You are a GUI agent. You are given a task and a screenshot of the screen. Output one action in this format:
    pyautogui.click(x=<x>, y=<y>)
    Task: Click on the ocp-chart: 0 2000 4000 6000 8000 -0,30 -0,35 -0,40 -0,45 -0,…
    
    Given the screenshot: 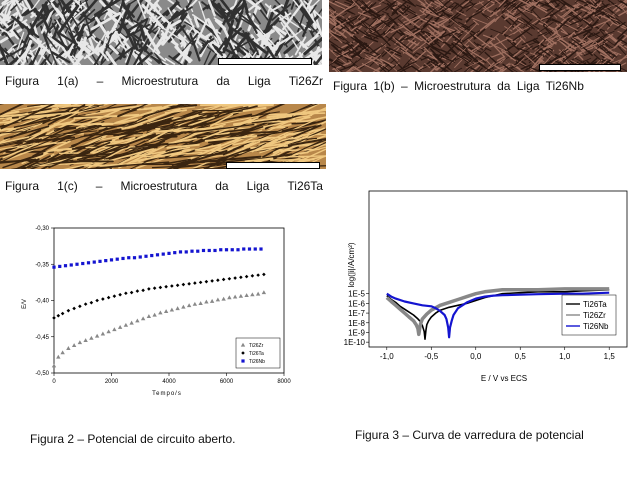 What is the action you would take?
    pyautogui.click(x=156, y=311)
    